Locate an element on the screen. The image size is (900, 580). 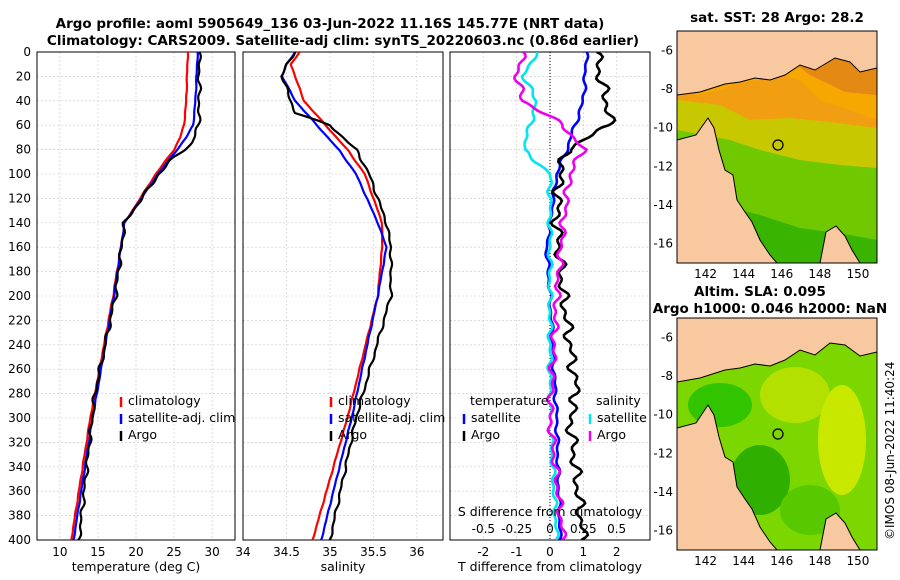
temperature-xlabel: temperature (deg C) is located at coordinates (136, 566).